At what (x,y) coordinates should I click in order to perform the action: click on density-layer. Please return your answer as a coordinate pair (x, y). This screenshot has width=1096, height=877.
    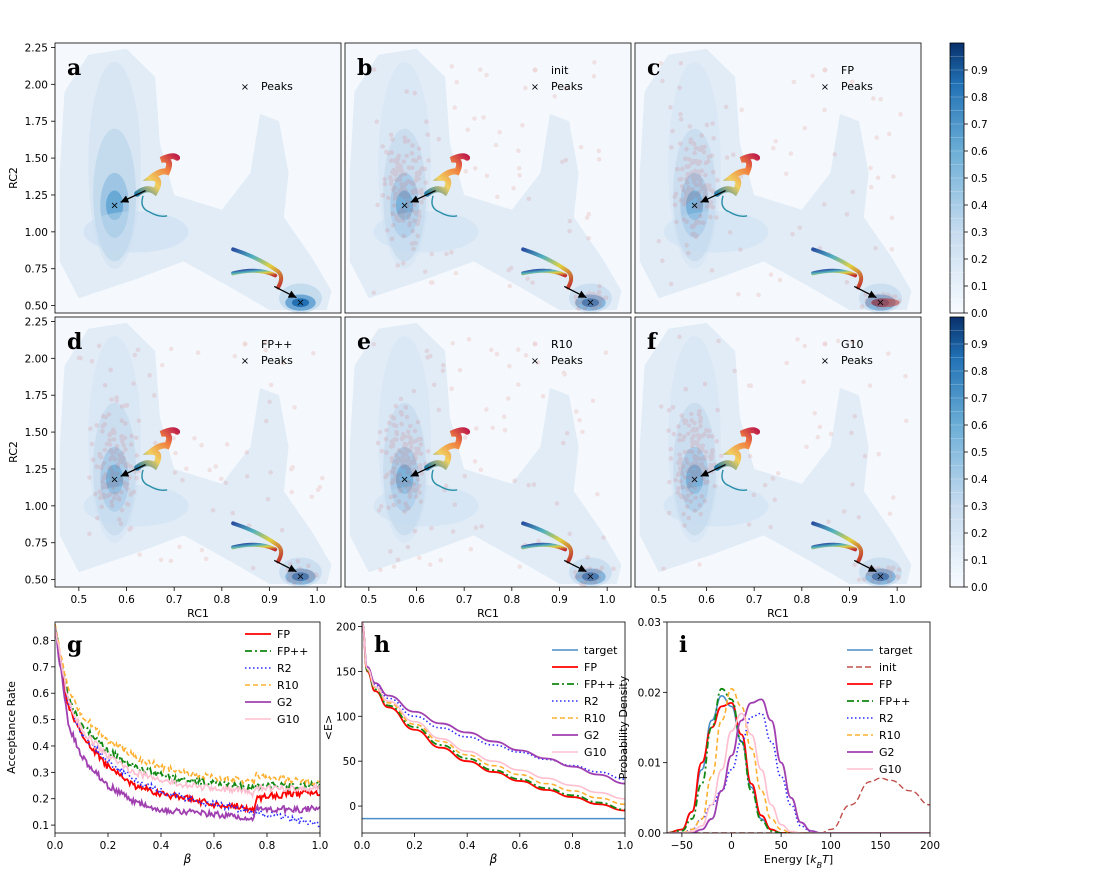
    Looking at the image, I should click on (485, 454).